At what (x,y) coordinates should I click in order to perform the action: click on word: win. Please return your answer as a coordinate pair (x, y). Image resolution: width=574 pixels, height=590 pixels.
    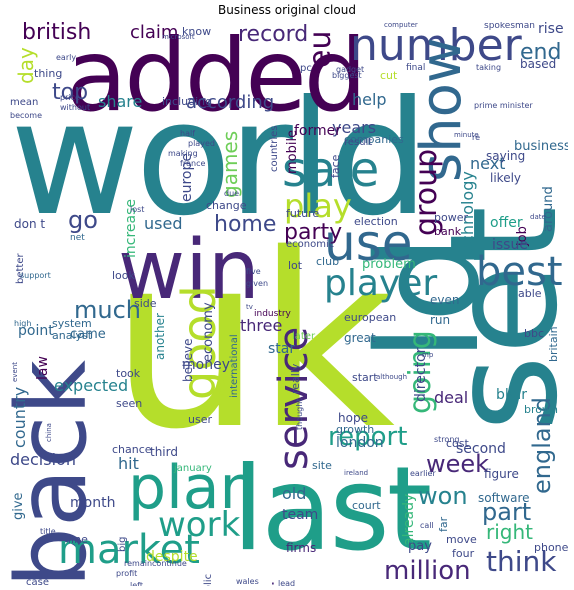
    Looking at the image, I should click on (189, 270).